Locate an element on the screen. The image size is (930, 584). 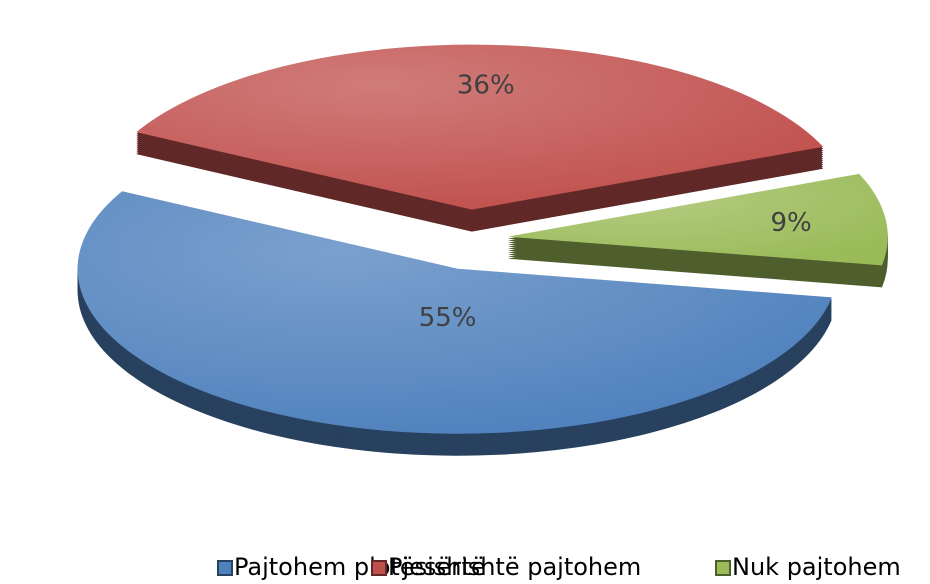
value-label: 36% is located at coordinates (486, 86).